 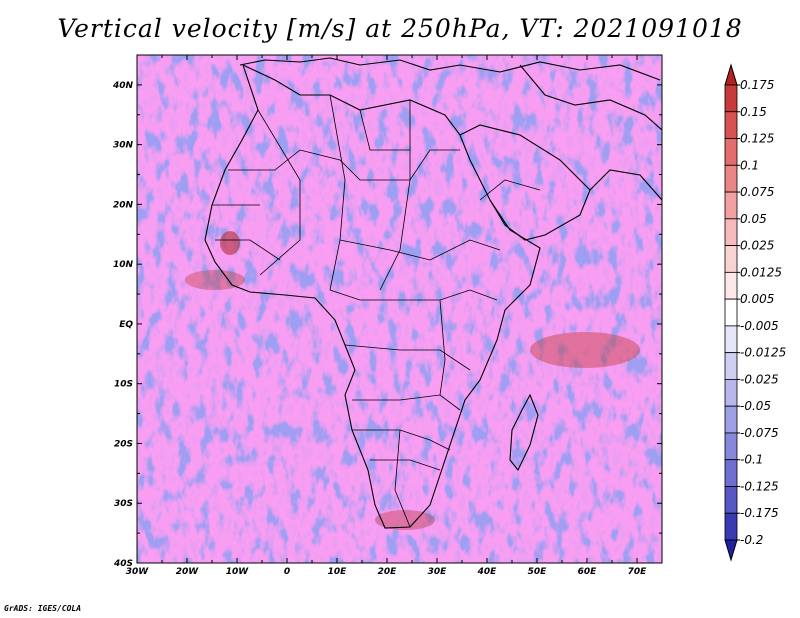 I want to click on colorbar-label: -0.125, so click(x=759, y=486).